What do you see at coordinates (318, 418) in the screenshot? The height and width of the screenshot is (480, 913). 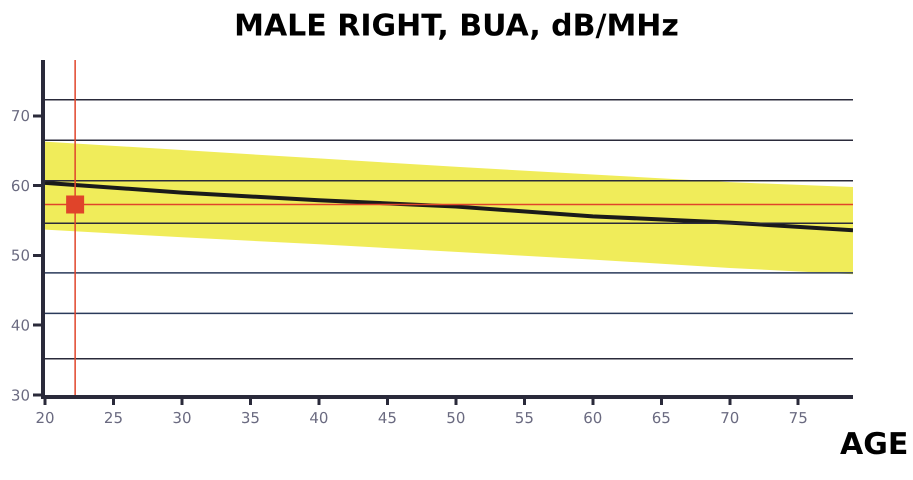 I see `x-tick-label: 40` at bounding box center [318, 418].